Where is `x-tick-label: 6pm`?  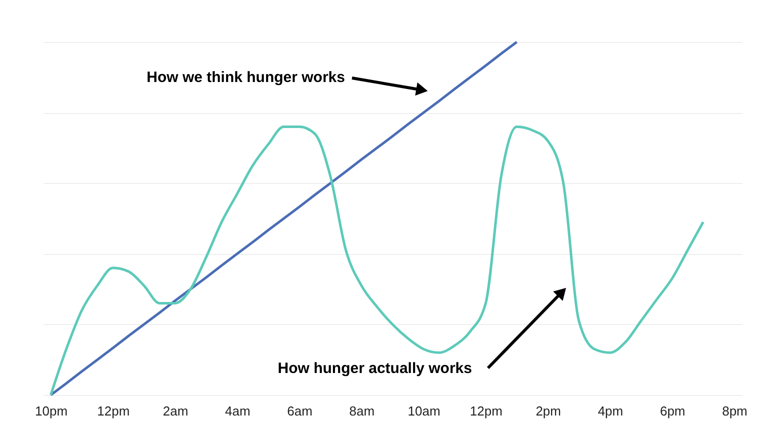
x-tick-label: 6pm is located at coordinates (673, 411).